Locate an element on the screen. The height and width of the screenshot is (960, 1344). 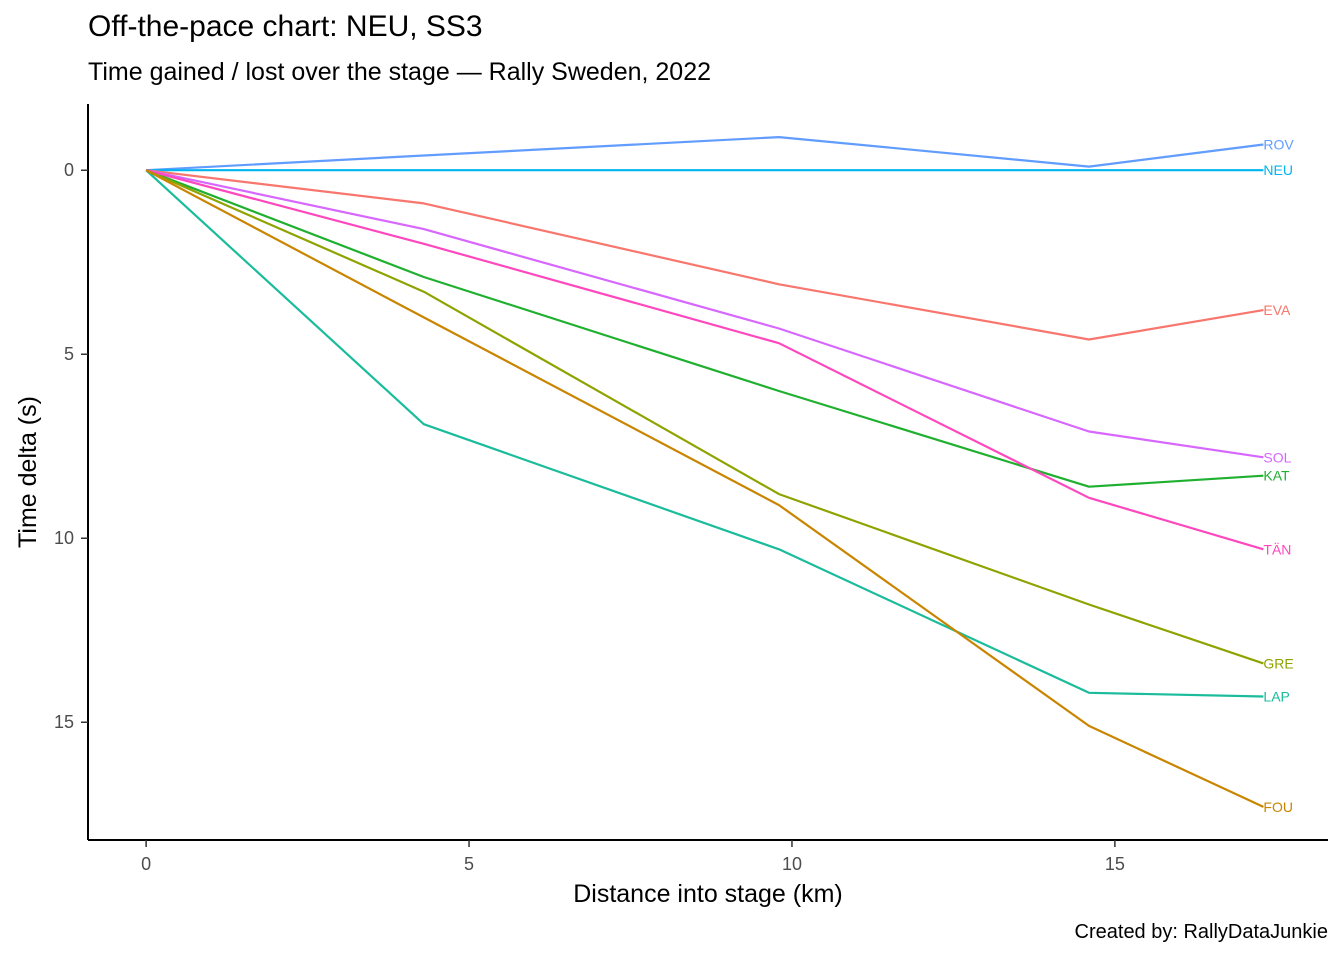
series-label-neu: NEU is located at coordinates (1278, 170).